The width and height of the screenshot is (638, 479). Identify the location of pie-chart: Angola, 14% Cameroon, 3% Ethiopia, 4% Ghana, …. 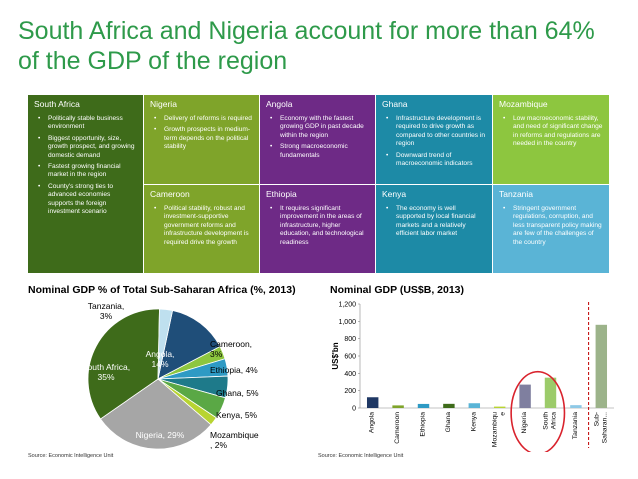
(170, 375).